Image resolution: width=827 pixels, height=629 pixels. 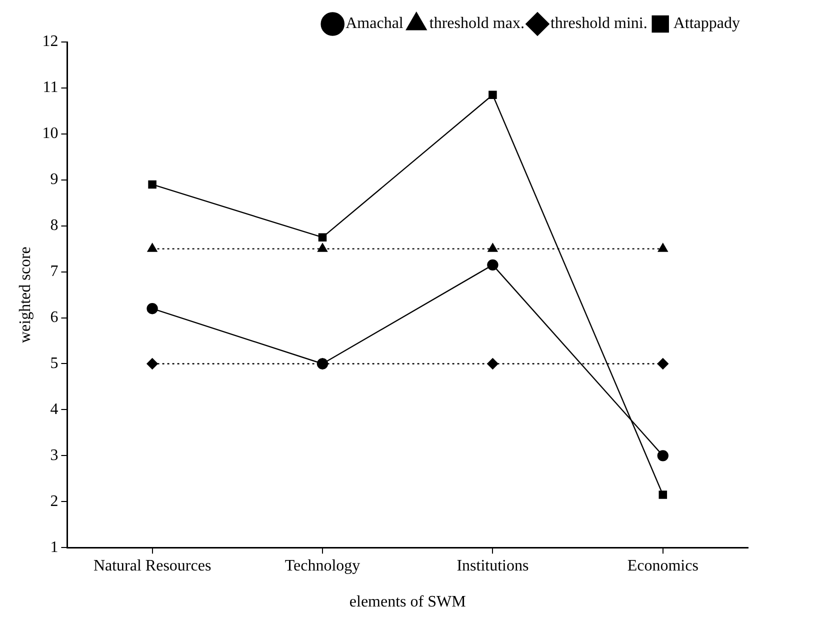 What do you see at coordinates (54, 547) in the screenshot?
I see `y-tick-label: 1` at bounding box center [54, 547].